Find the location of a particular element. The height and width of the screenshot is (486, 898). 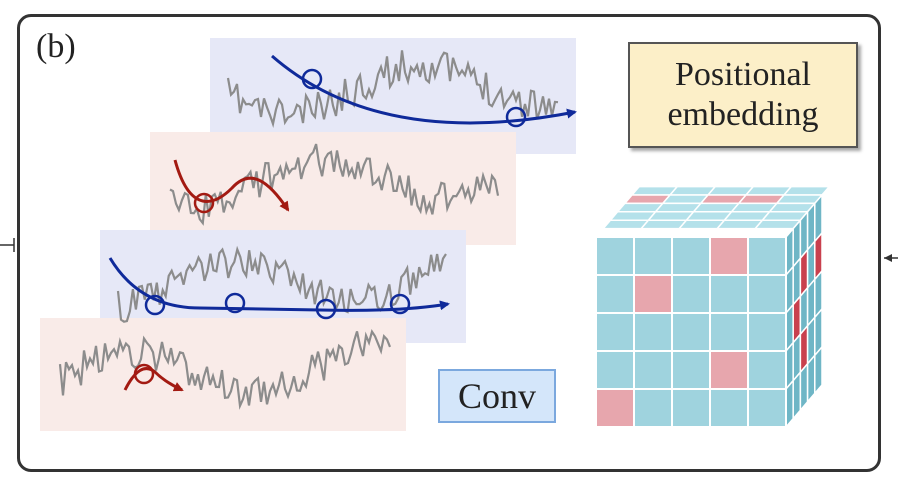

left-arrow-icon is located at coordinates (7, 245).